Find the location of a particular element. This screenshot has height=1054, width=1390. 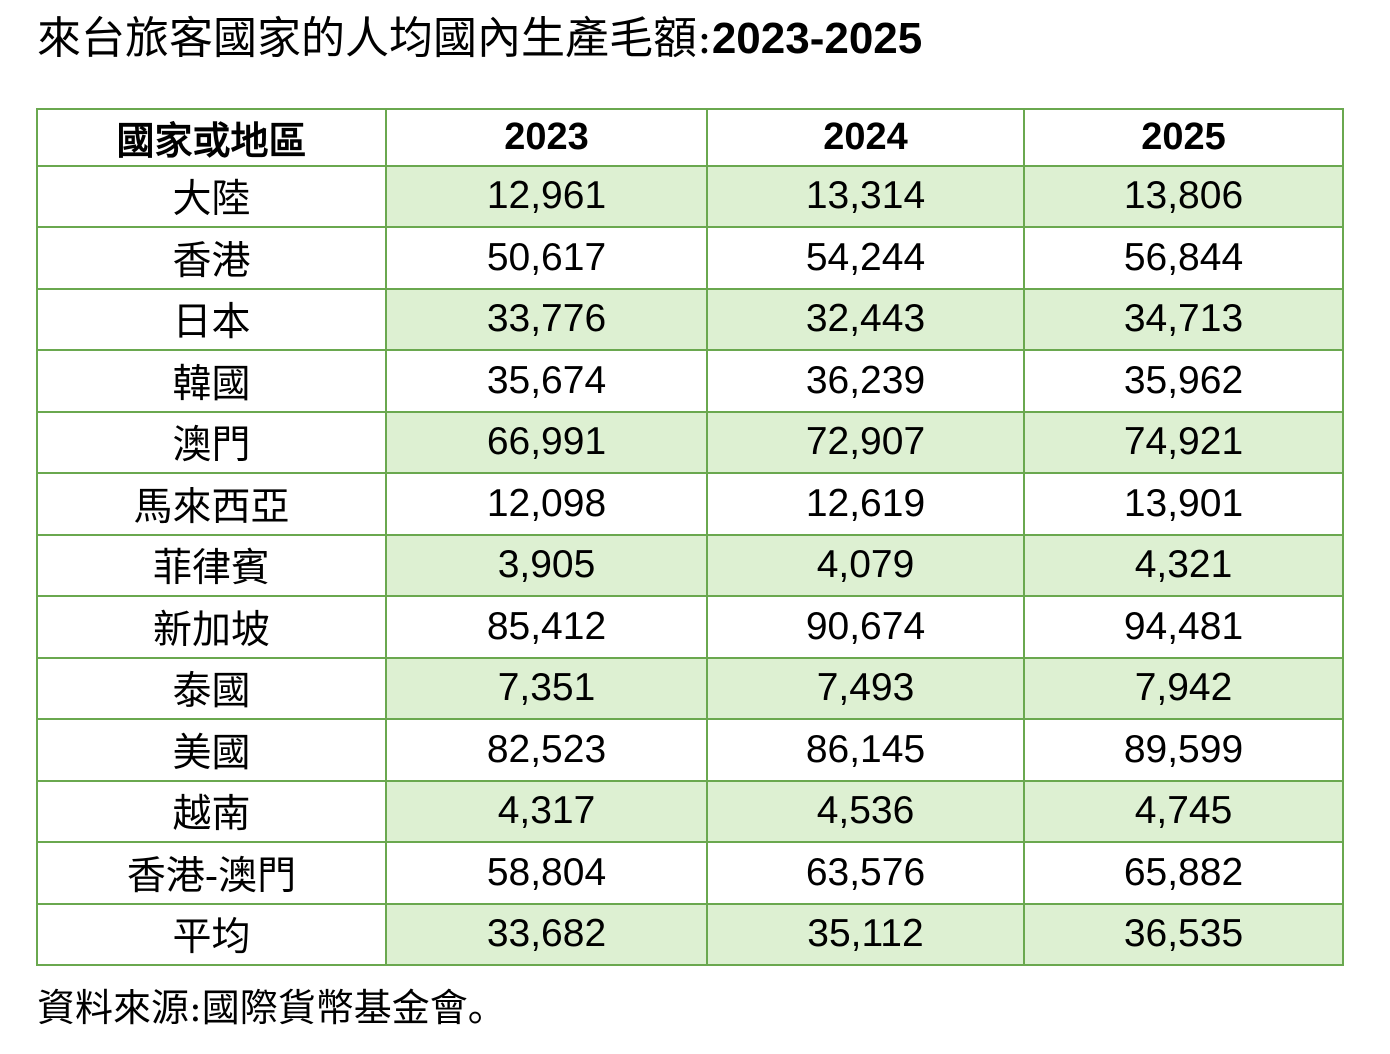

value-cell-2023: 66,991 is located at coordinates (546, 442).